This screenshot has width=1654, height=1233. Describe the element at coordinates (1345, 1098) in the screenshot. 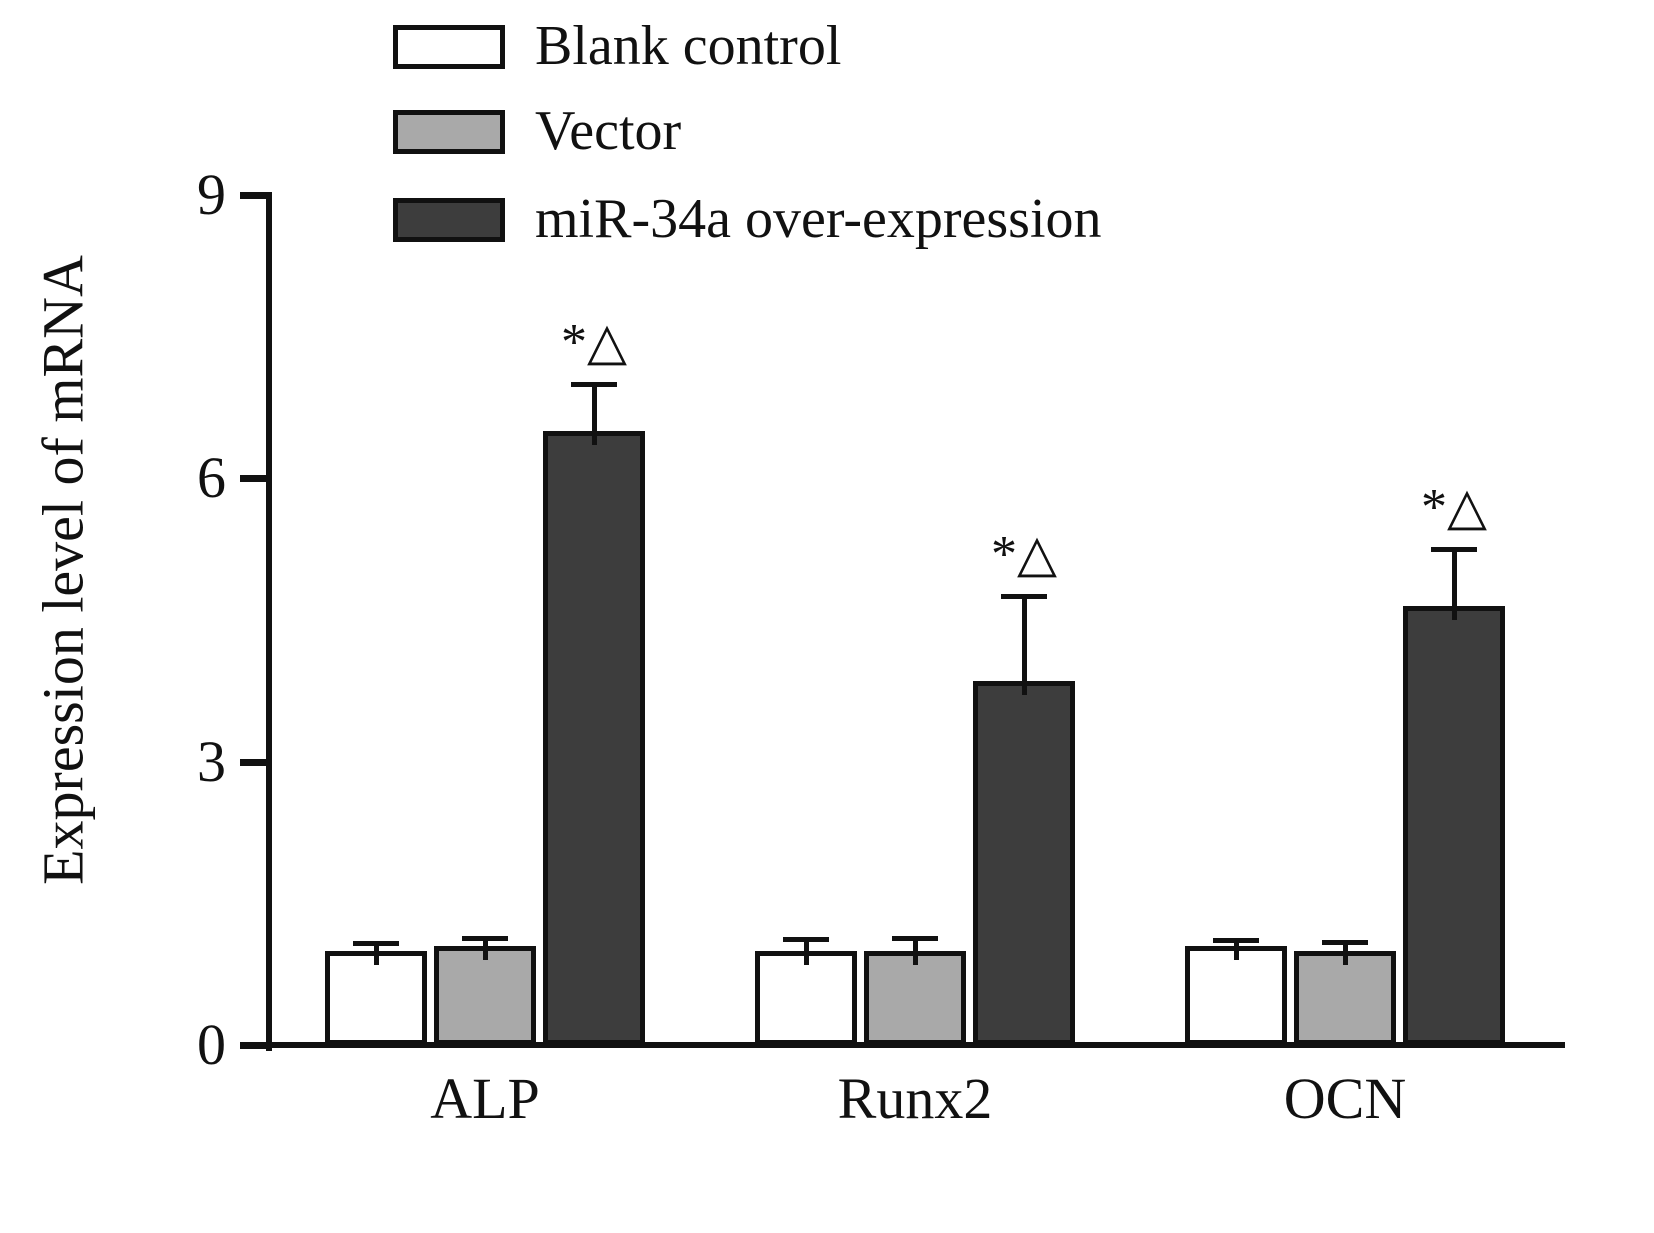

I see `category-label: OCN` at that location.